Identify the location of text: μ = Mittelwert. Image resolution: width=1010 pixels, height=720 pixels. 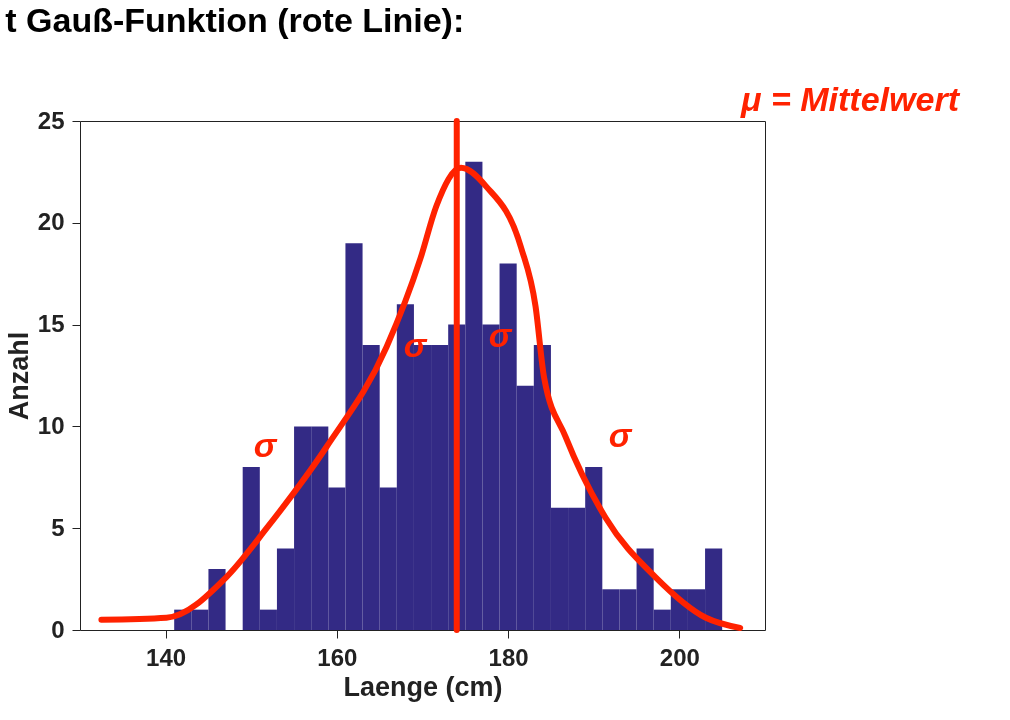
(850, 99).